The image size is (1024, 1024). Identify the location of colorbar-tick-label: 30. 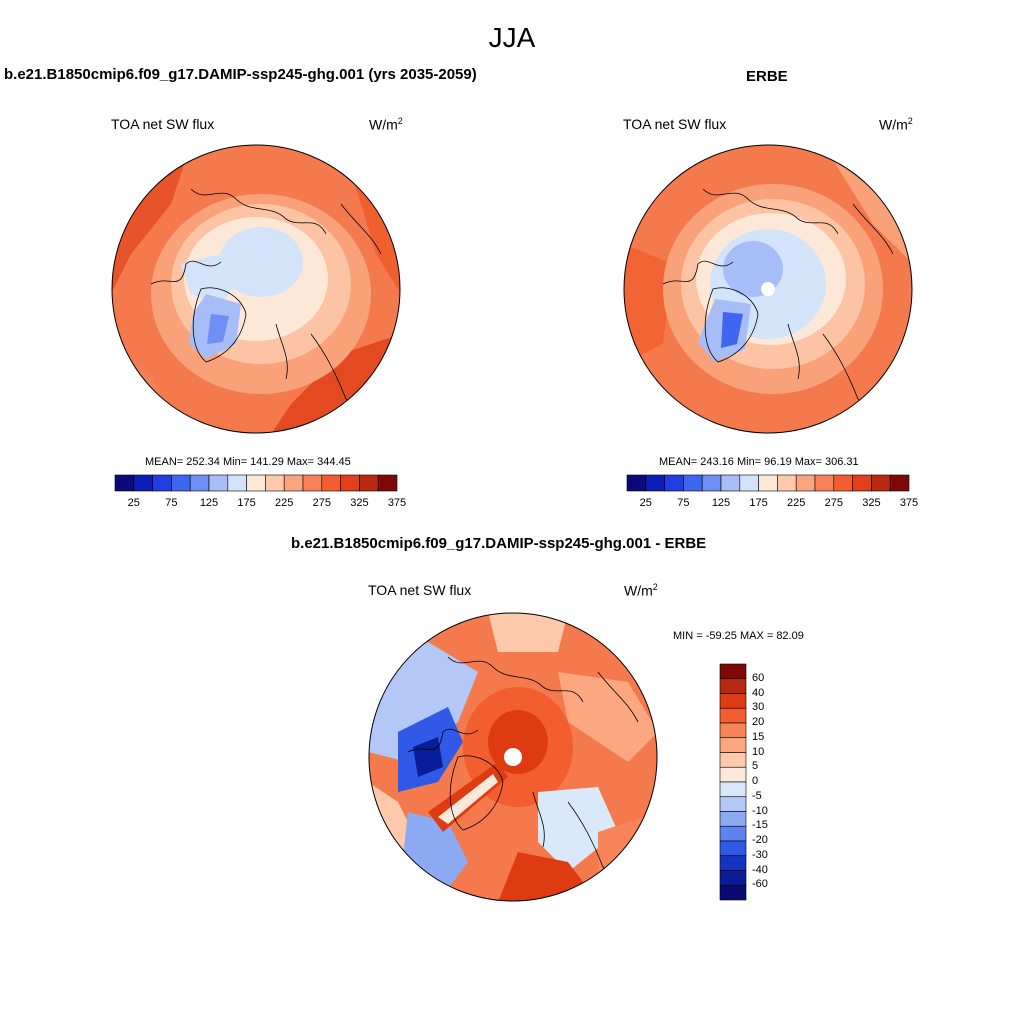
(758, 707).